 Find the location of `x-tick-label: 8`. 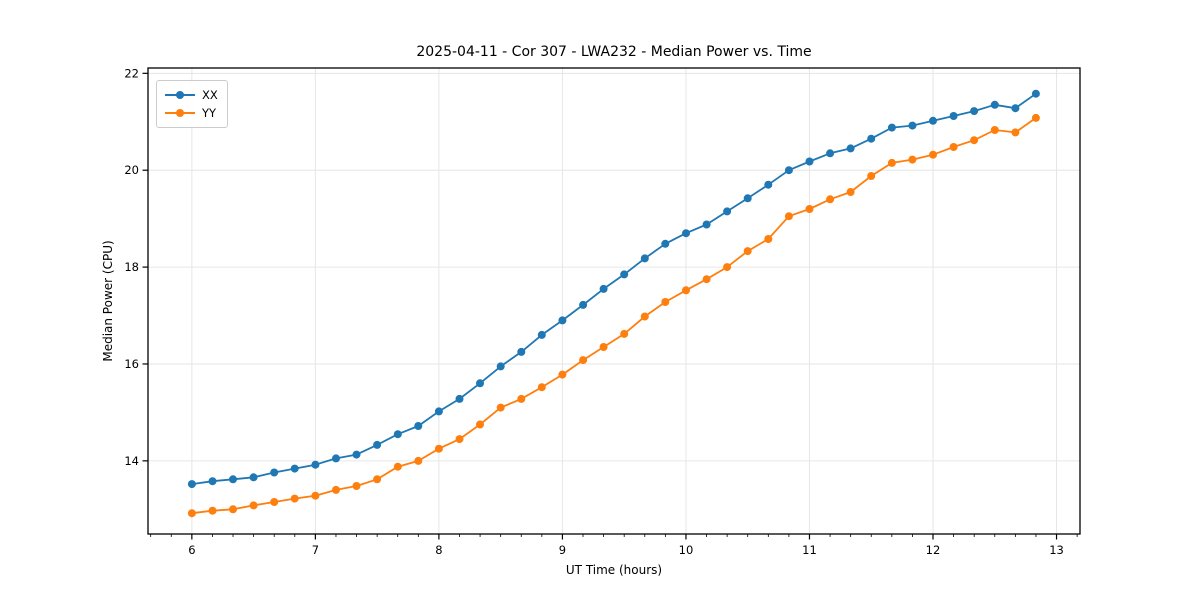

x-tick-label: 8 is located at coordinates (438, 550).